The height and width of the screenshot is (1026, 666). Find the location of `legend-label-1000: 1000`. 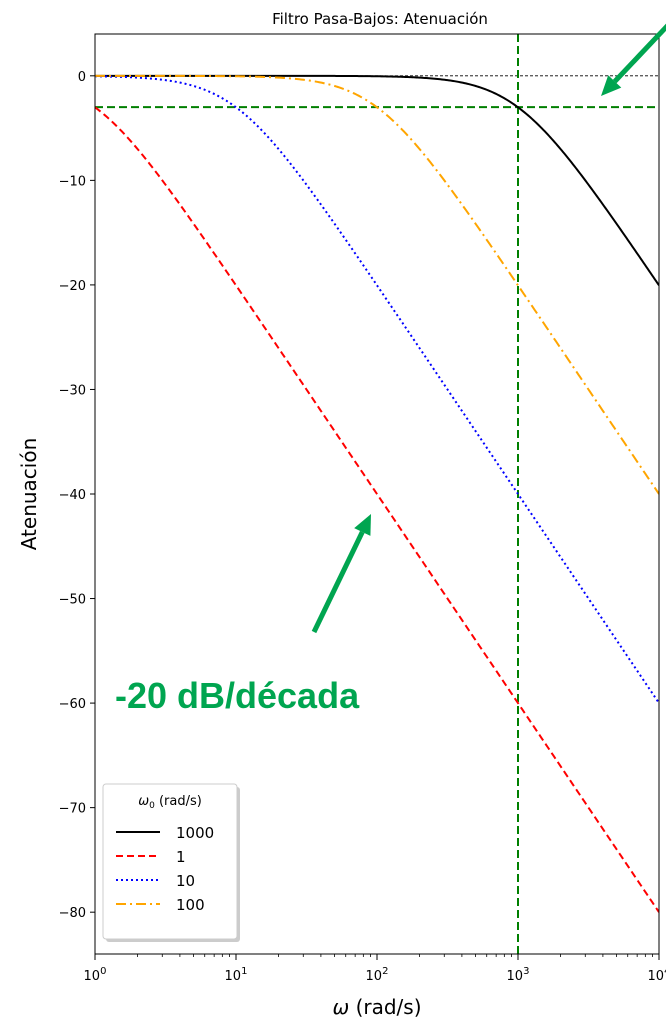

legend-label-1000: 1000 is located at coordinates (195, 833).